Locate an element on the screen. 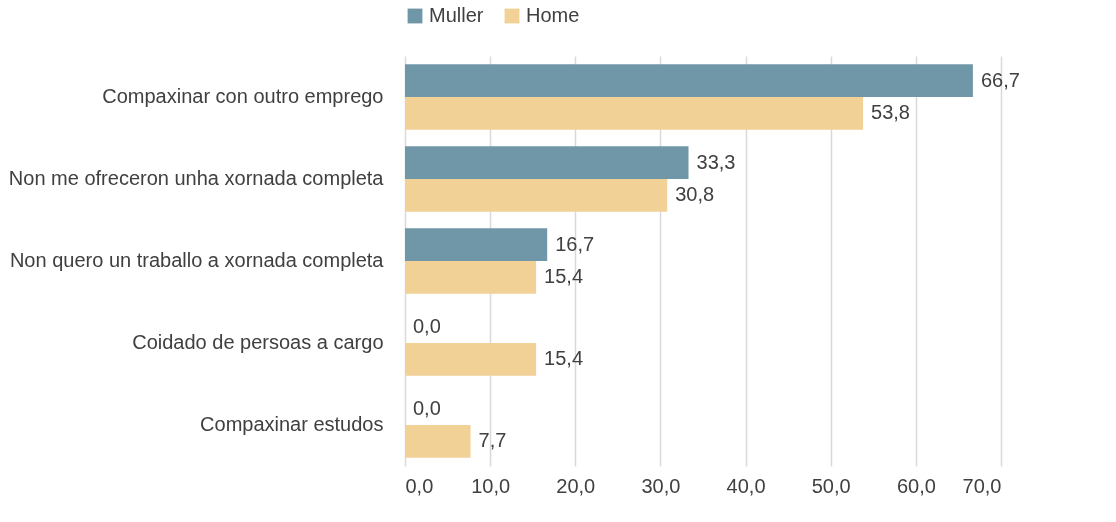  x-tick-label: 0,0 is located at coordinates (419, 485).